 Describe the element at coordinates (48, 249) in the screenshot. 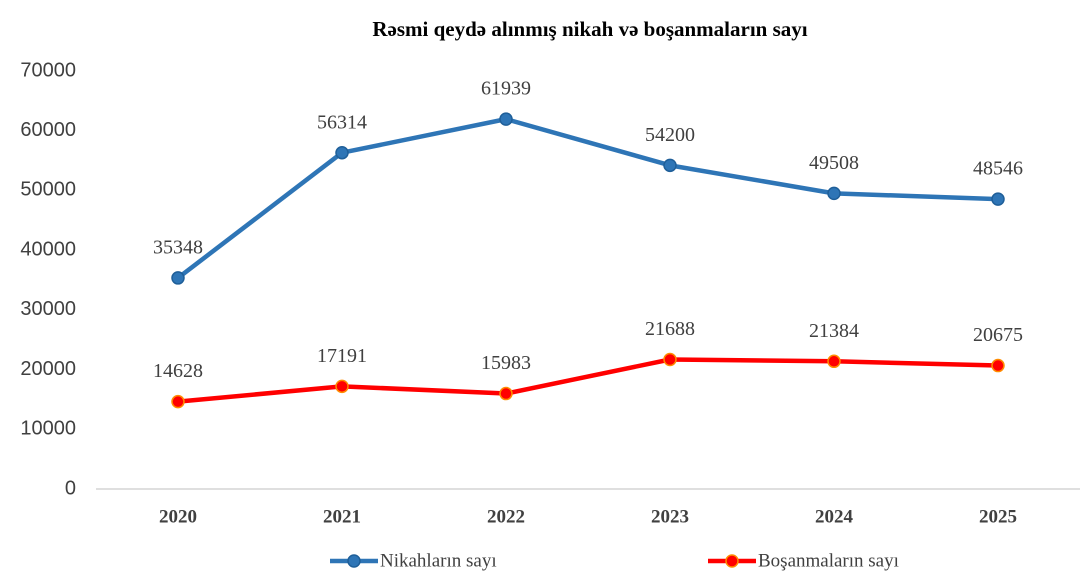

I see `y-tick-label: 40000` at that location.